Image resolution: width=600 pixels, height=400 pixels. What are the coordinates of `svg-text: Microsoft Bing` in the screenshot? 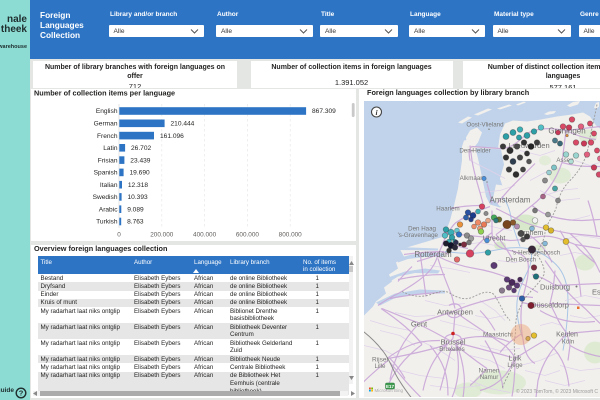 It's located at (389, 390).